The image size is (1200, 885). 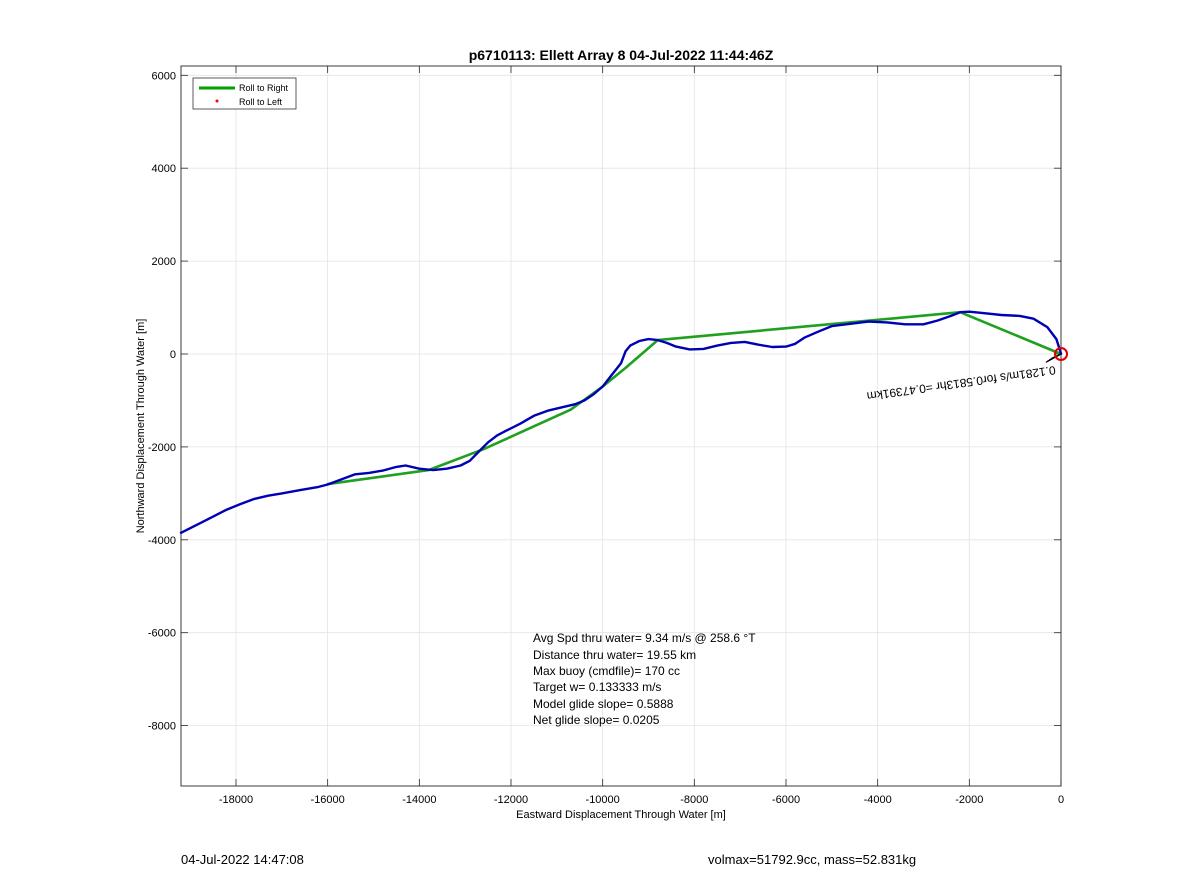 What do you see at coordinates (614, 655) in the screenshot?
I see `stat-distance: Distance thru water= 19.55 km` at bounding box center [614, 655].